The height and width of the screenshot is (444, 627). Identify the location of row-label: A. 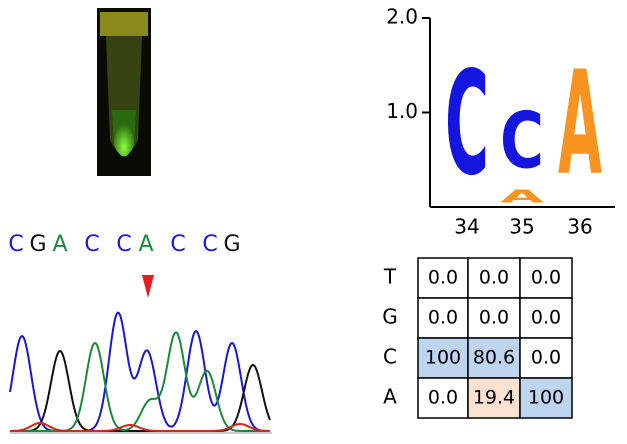
(390, 397).